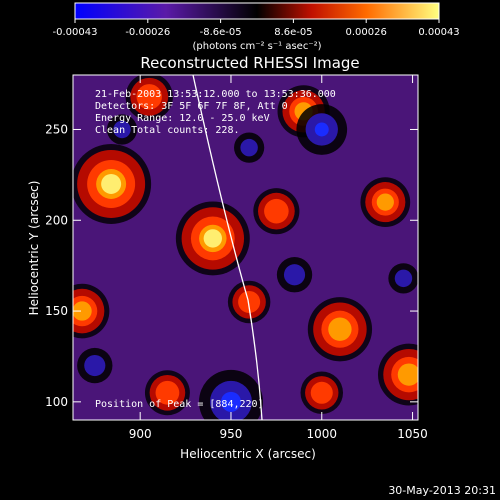 The width and height of the screenshot is (500, 500). I want to click on annotation-energy-range: Energy Range: 12.0 - 25.0 keV, so click(182, 118).